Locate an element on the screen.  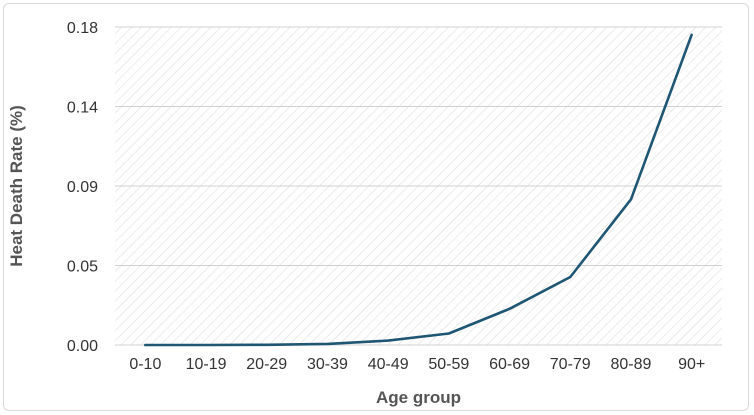
x-tick-label: 40-49 is located at coordinates (388, 364).